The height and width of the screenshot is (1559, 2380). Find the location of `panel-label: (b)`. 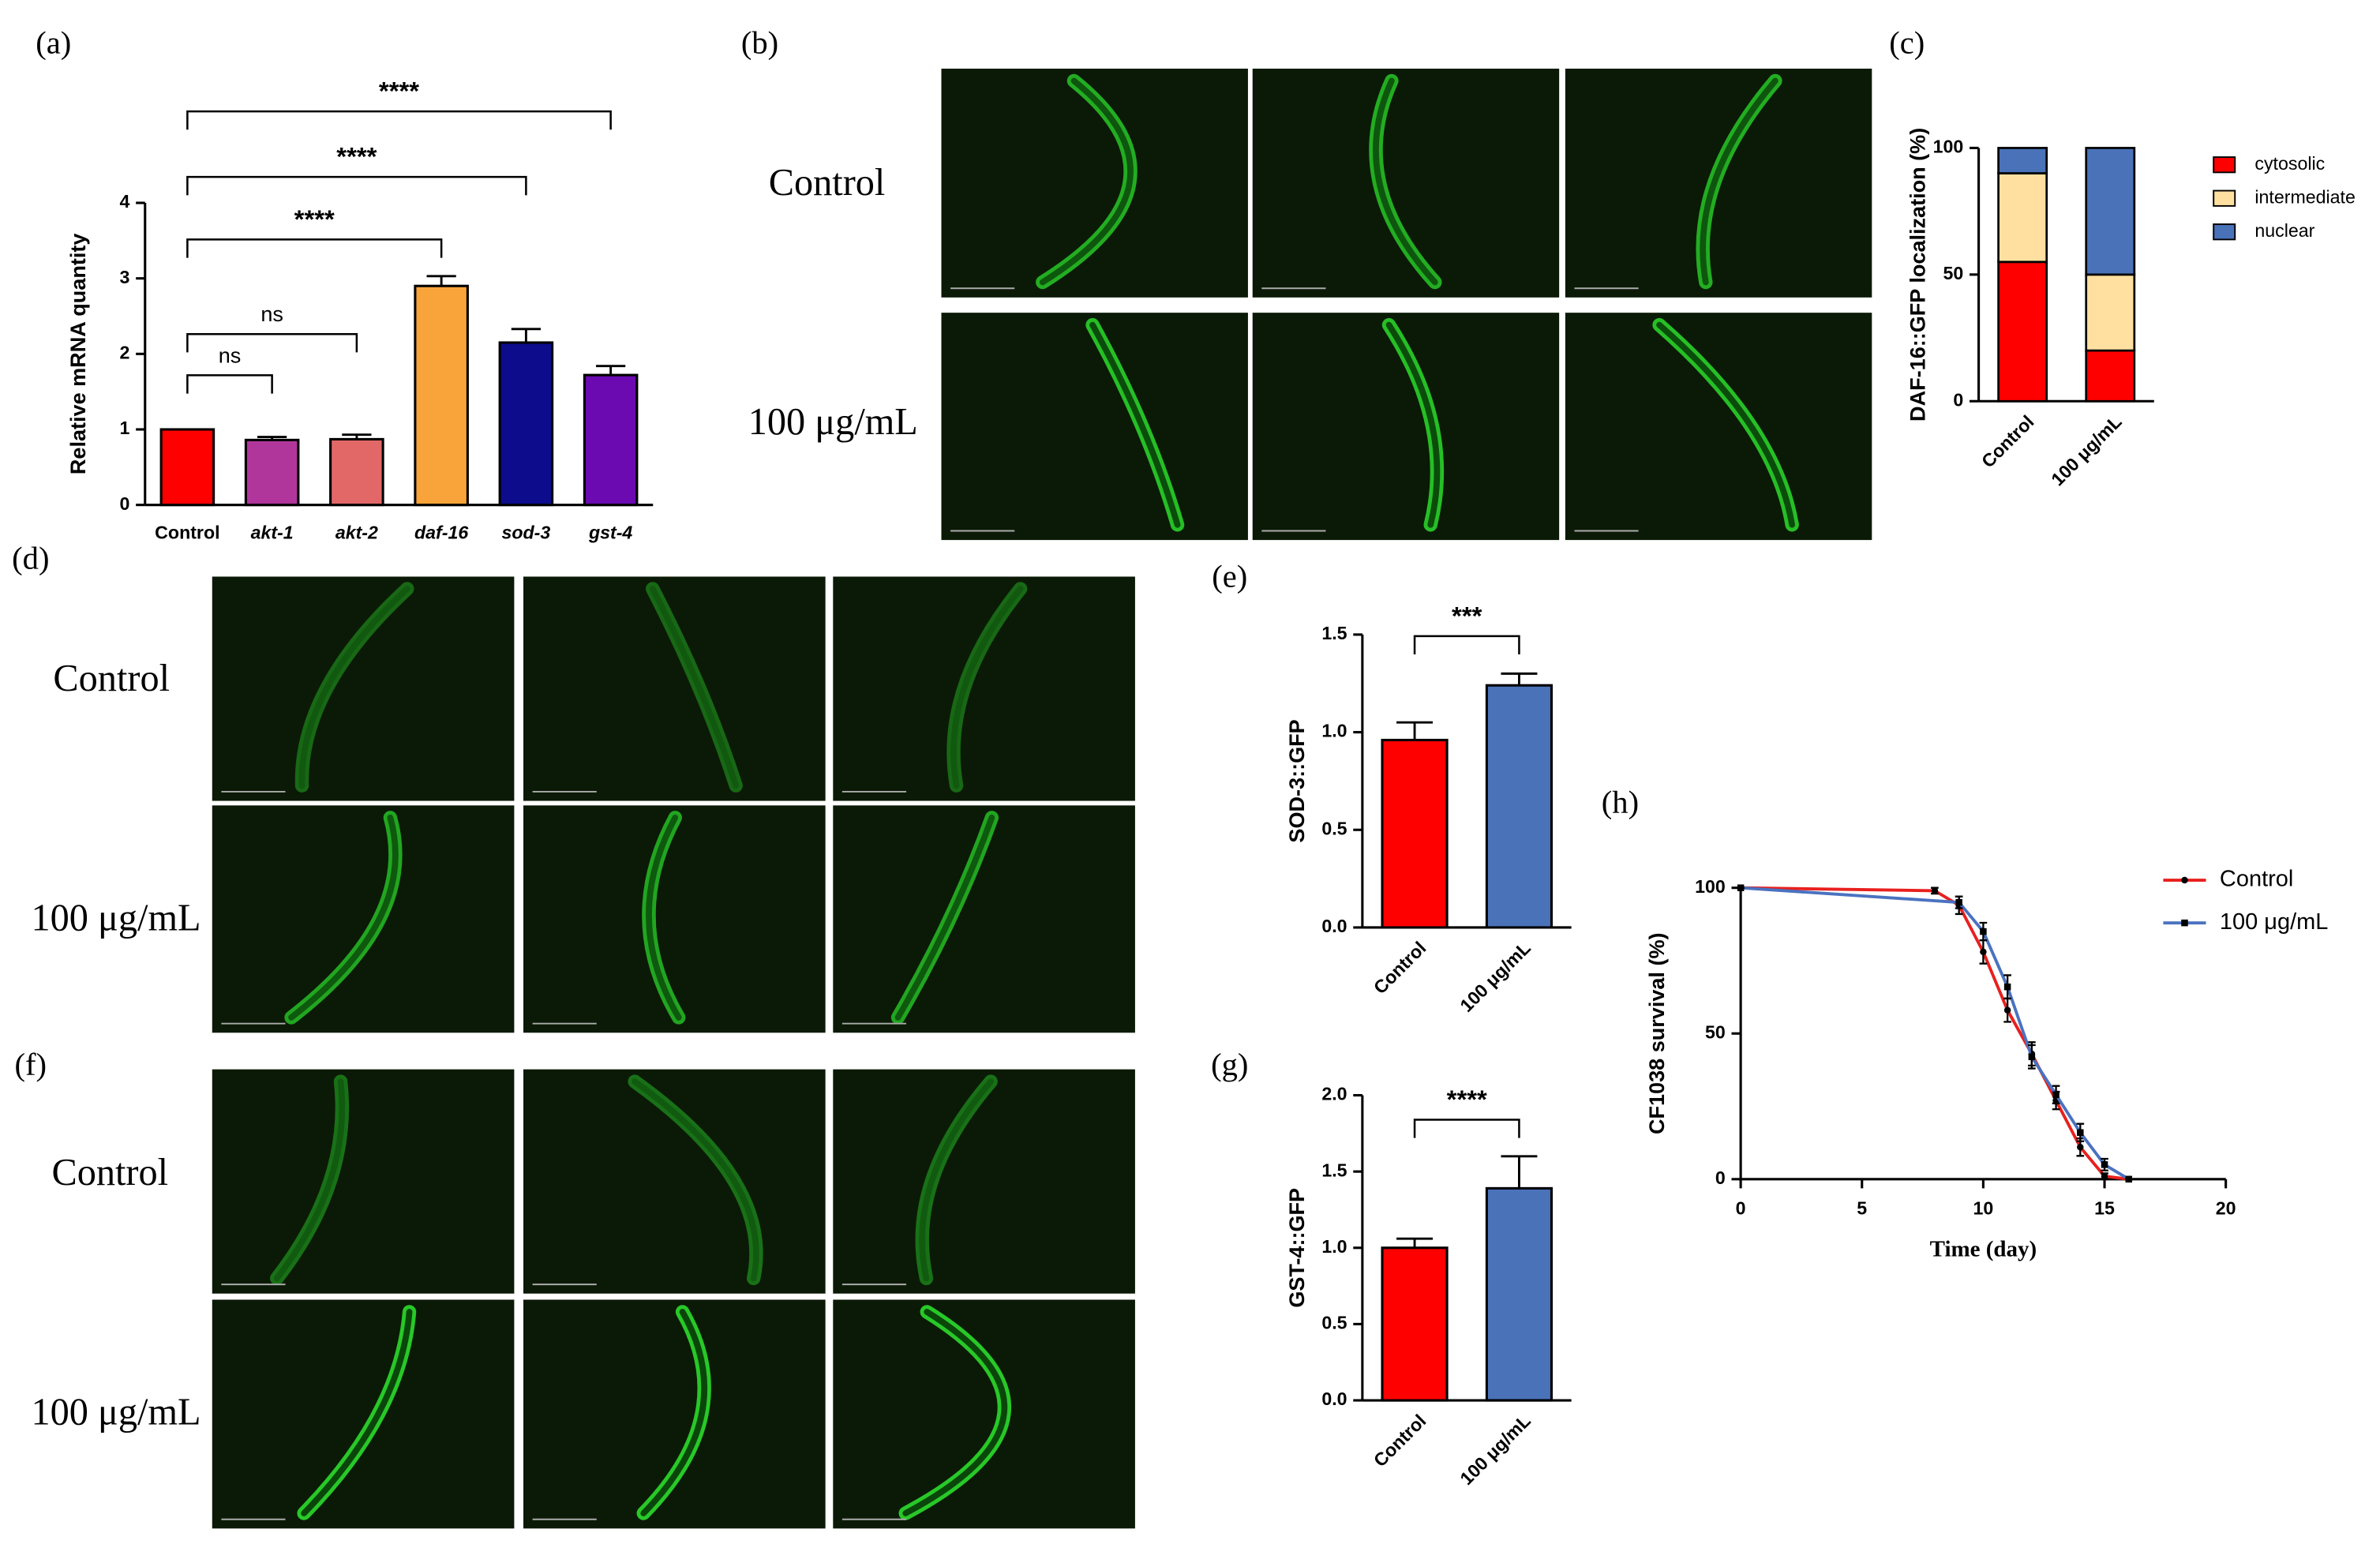

panel-label: (b) is located at coordinates (759, 42).